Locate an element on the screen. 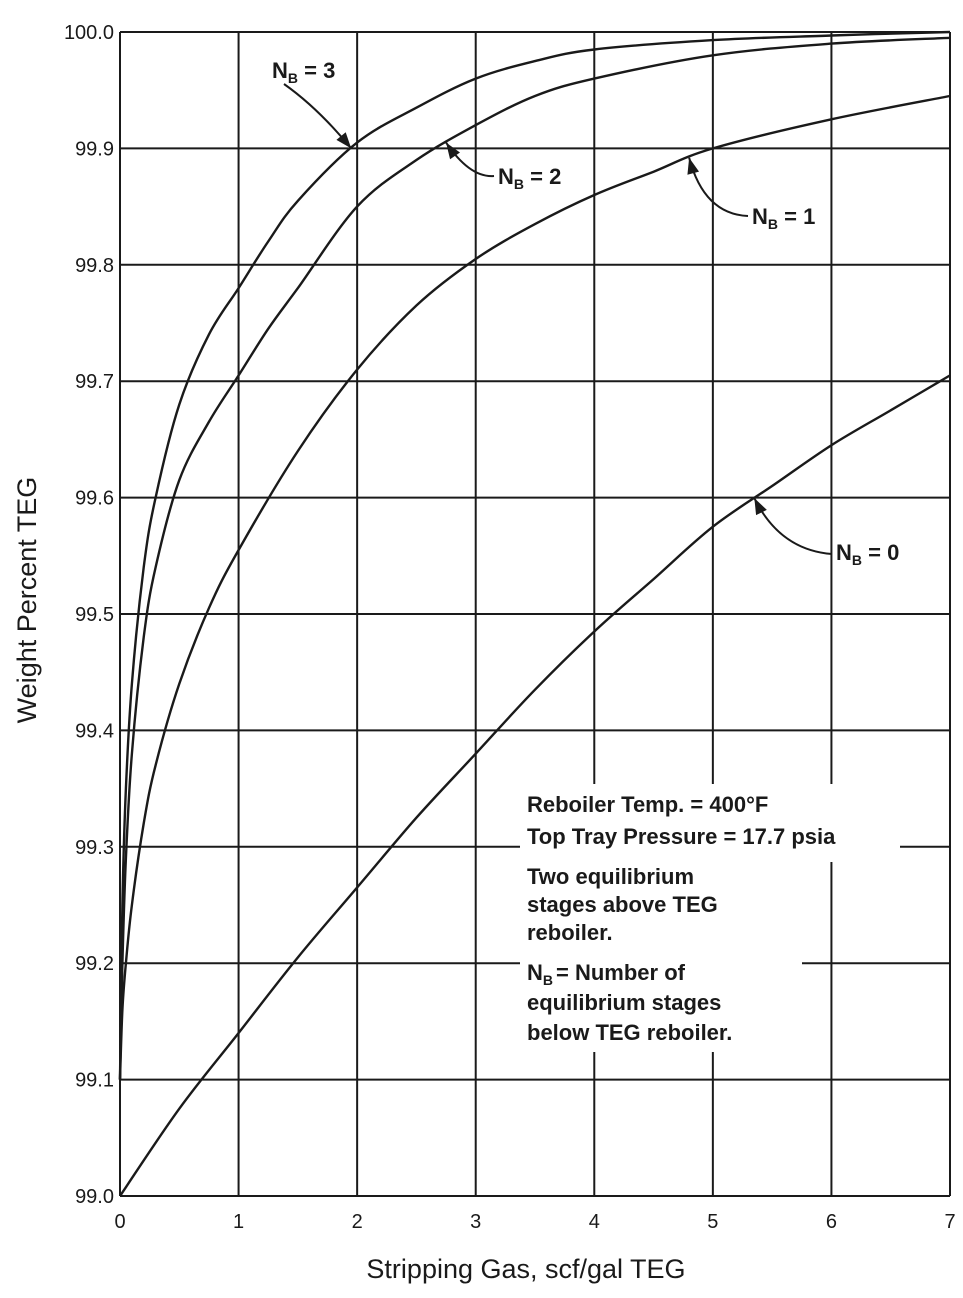  series-label-value: = 1 is located at coordinates (796, 216).